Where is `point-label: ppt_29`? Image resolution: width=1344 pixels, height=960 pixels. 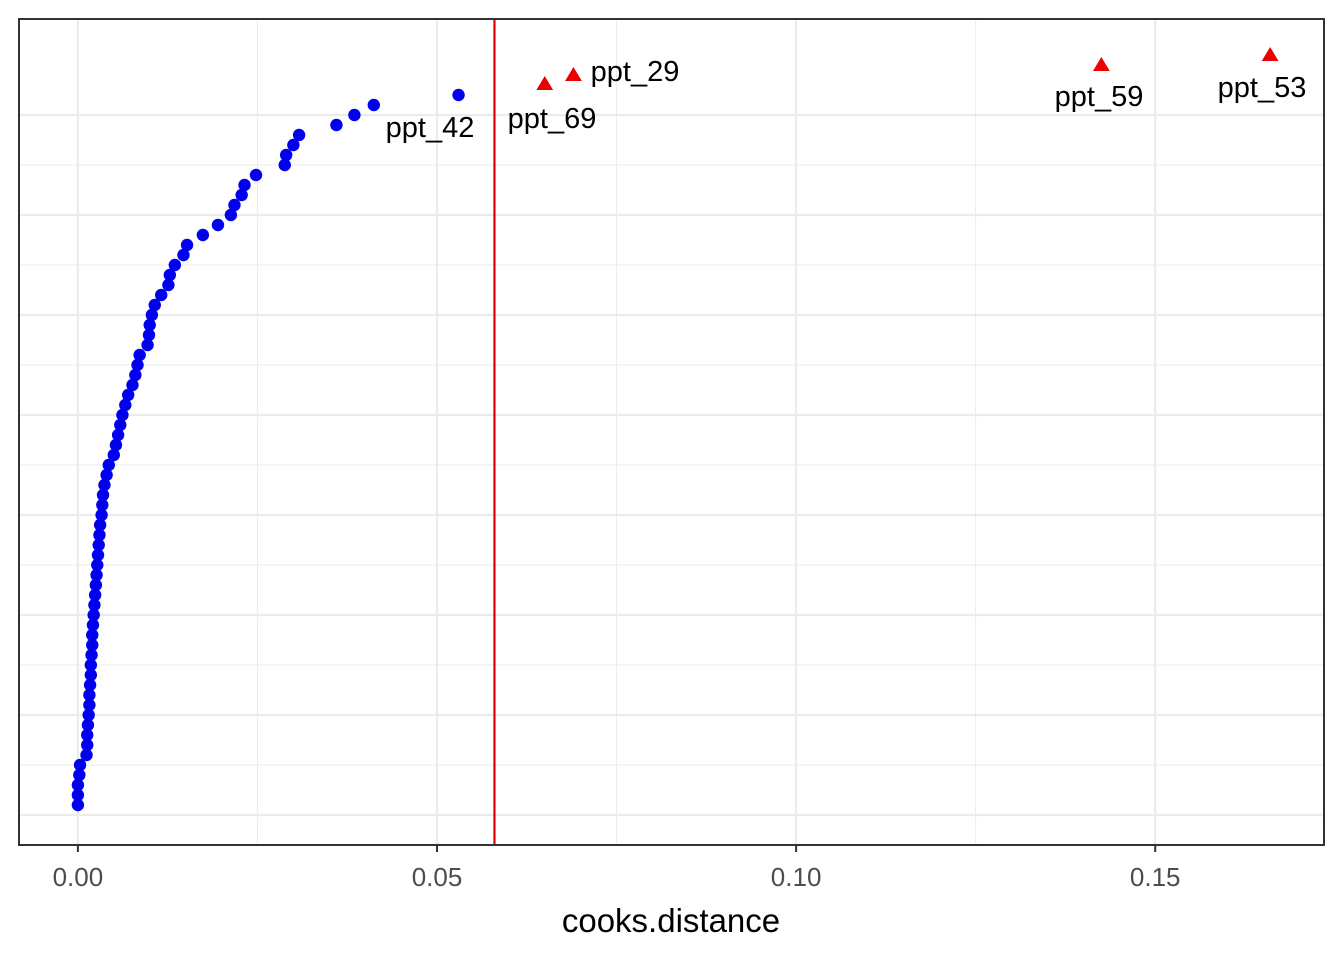 point-label: ppt_29 is located at coordinates (635, 72).